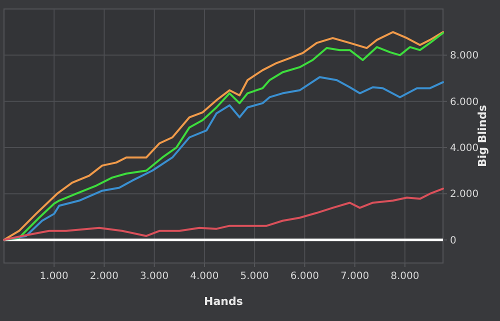 The width and height of the screenshot is (500, 321). What do you see at coordinates (305, 276) in the screenshot?
I see `x-tick-label: 6.000` at bounding box center [305, 276].